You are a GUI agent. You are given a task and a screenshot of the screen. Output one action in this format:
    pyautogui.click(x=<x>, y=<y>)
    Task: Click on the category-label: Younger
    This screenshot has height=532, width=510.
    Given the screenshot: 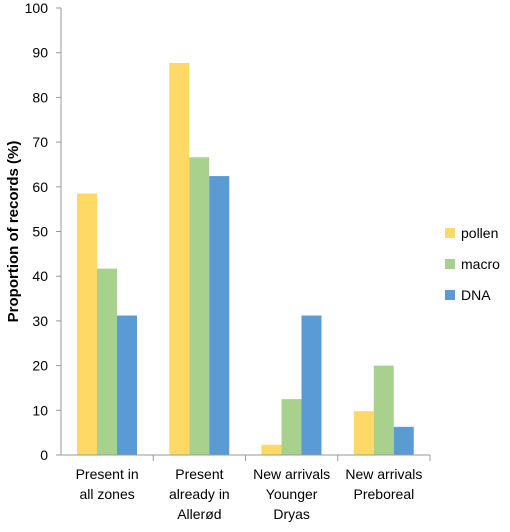 What is the action you would take?
    pyautogui.click(x=292, y=494)
    